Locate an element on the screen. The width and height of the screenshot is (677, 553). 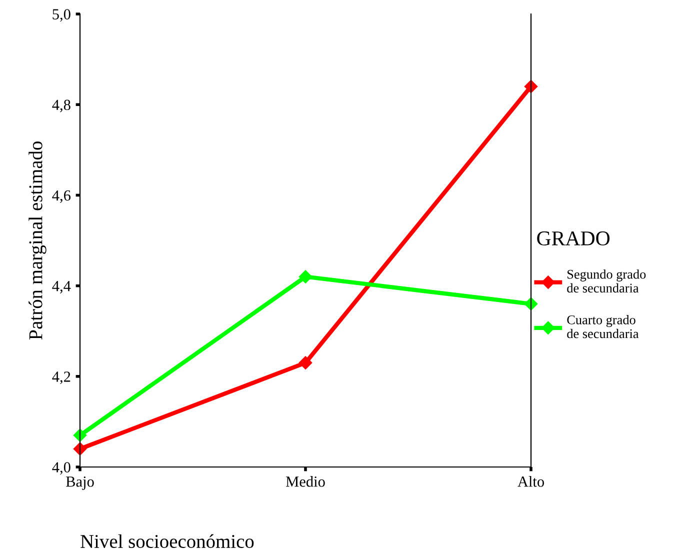
legend-label: Segundo grado de secundaria is located at coordinates (606, 281).